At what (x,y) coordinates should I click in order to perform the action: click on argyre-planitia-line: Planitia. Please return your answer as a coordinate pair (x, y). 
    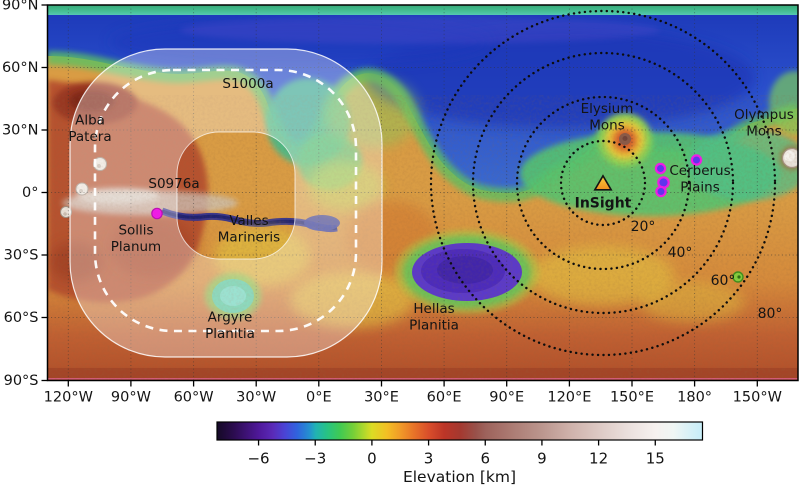
    Looking at the image, I should click on (230, 334).